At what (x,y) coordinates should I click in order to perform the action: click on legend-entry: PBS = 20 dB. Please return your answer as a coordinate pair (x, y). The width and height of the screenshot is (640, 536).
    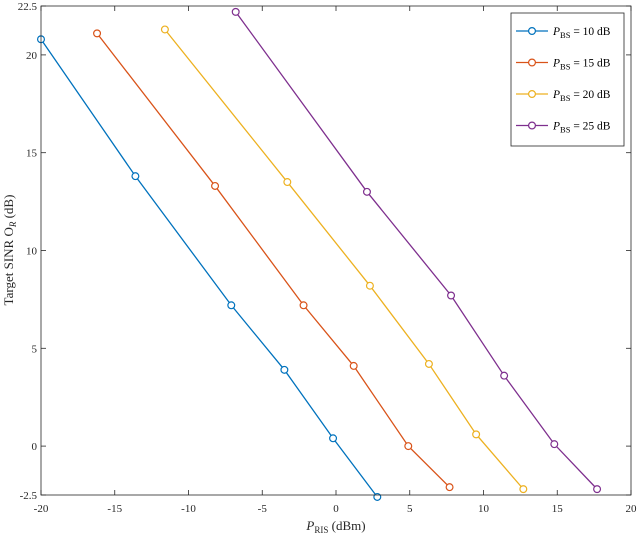
    Looking at the image, I should click on (563, 96).